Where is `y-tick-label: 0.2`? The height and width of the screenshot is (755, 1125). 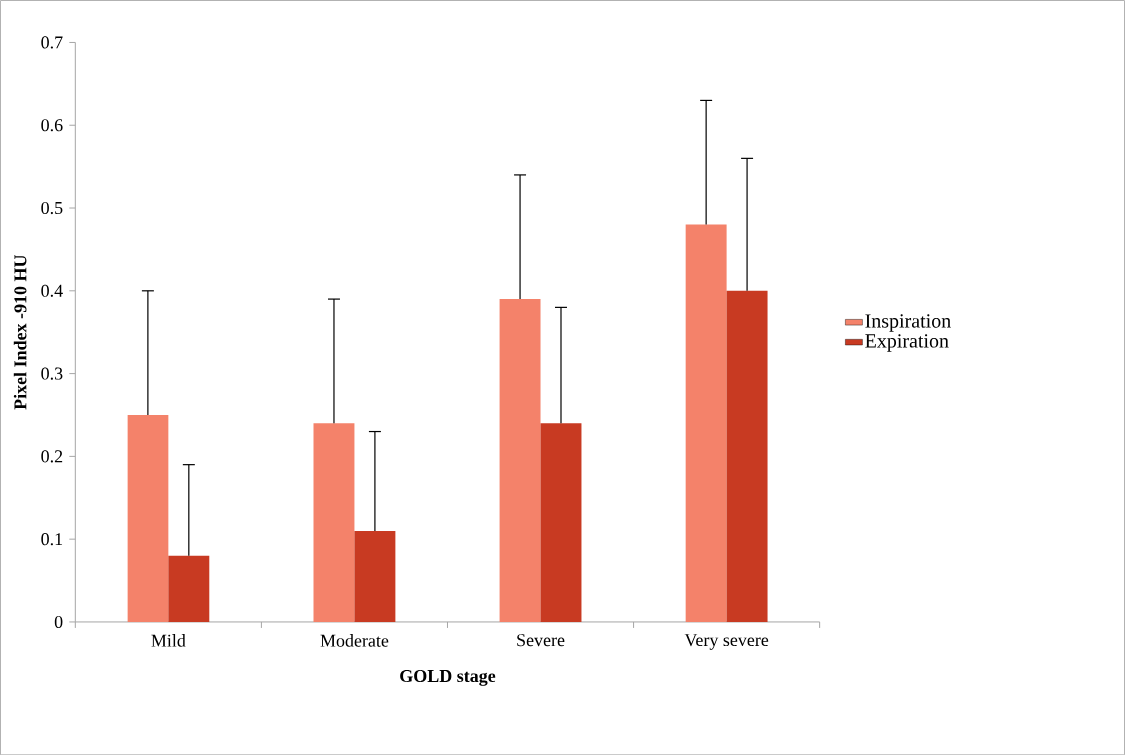
y-tick-label: 0.2 is located at coordinates (52, 456).